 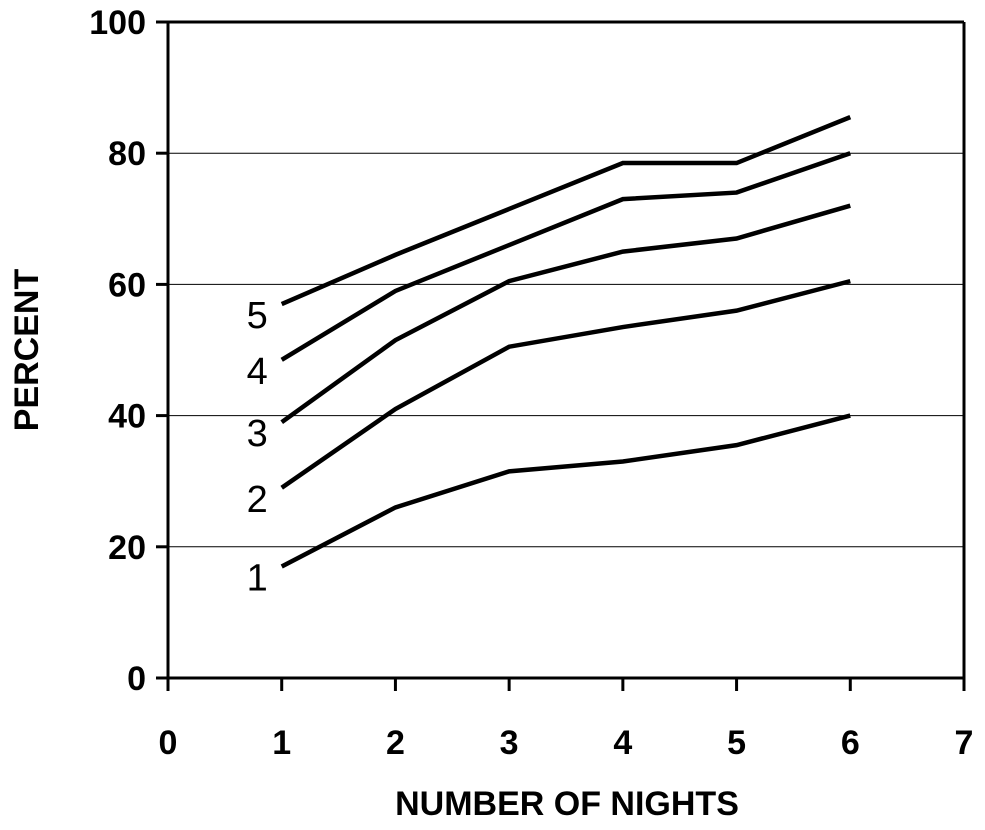 What do you see at coordinates (127, 548) in the screenshot?
I see `y-tick-label: 20` at bounding box center [127, 548].